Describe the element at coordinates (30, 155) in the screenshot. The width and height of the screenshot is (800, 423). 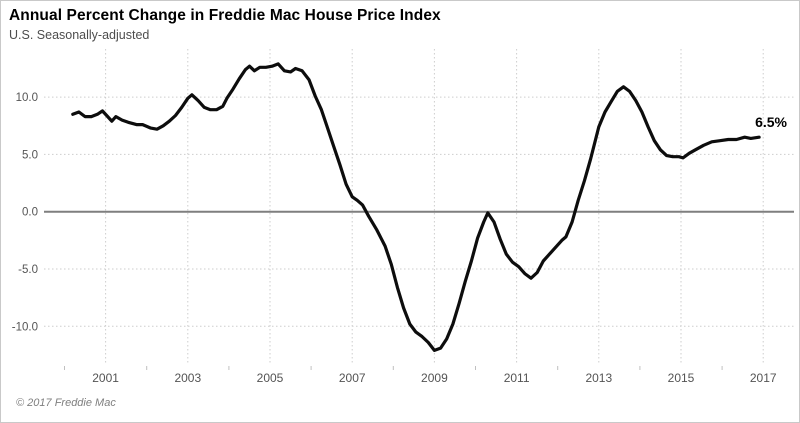
I see `y-tick-label: 5.0` at that location.